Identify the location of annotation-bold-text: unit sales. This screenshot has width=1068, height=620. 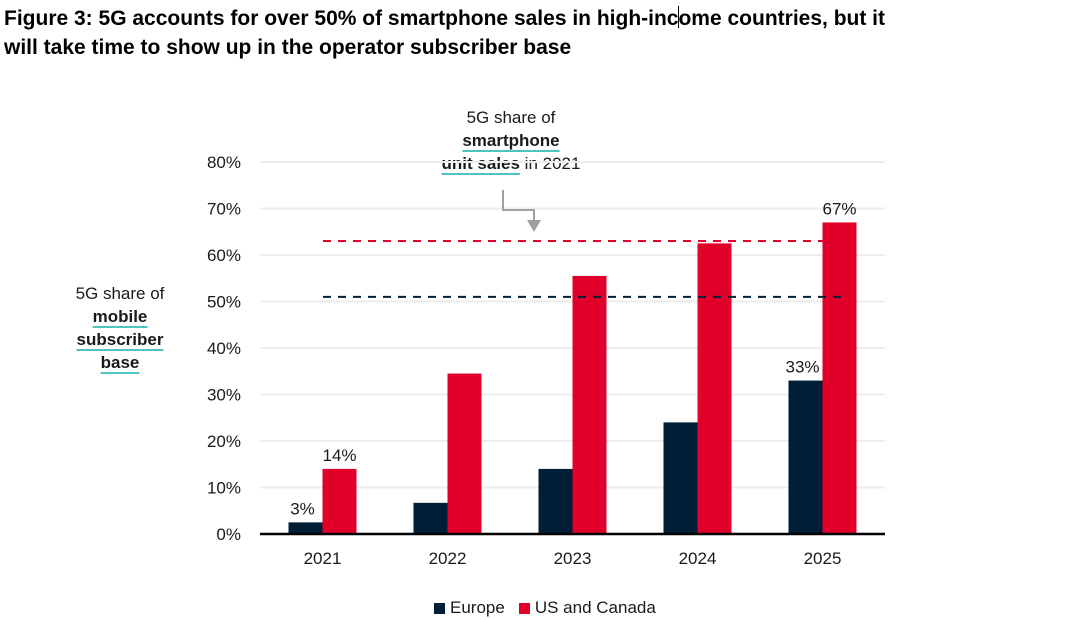
(480, 163).